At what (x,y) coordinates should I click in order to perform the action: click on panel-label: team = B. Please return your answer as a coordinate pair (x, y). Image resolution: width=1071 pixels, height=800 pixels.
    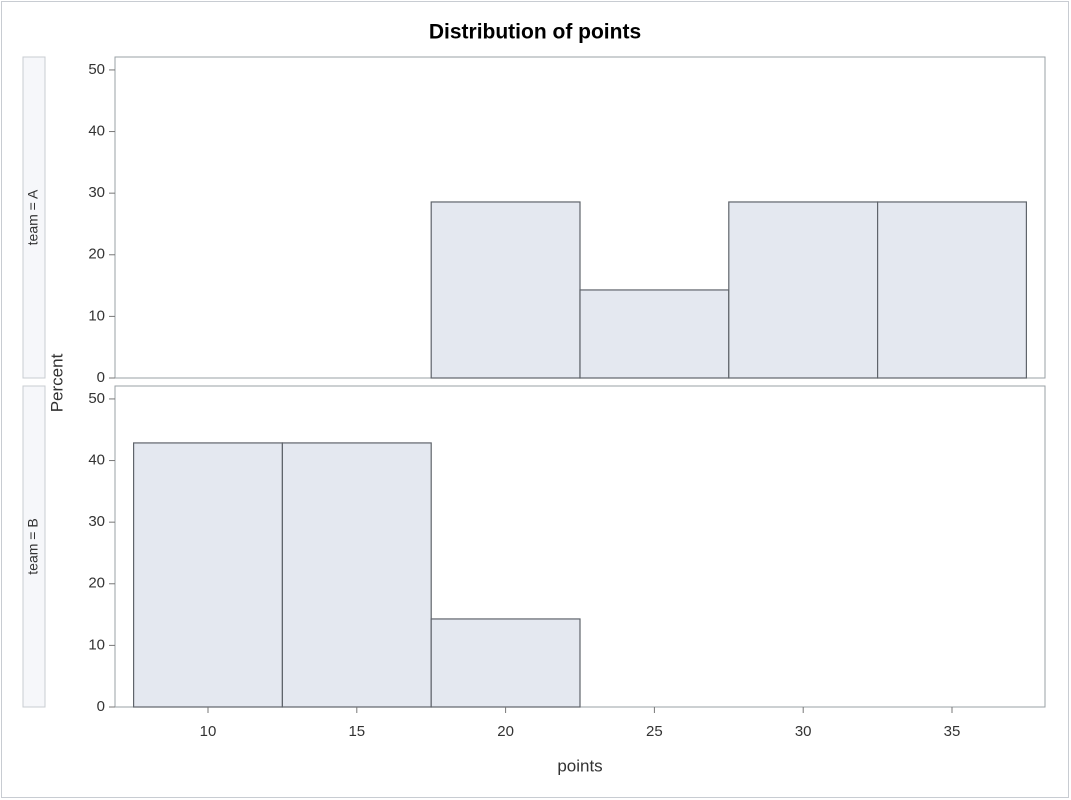
    Looking at the image, I should click on (33, 546).